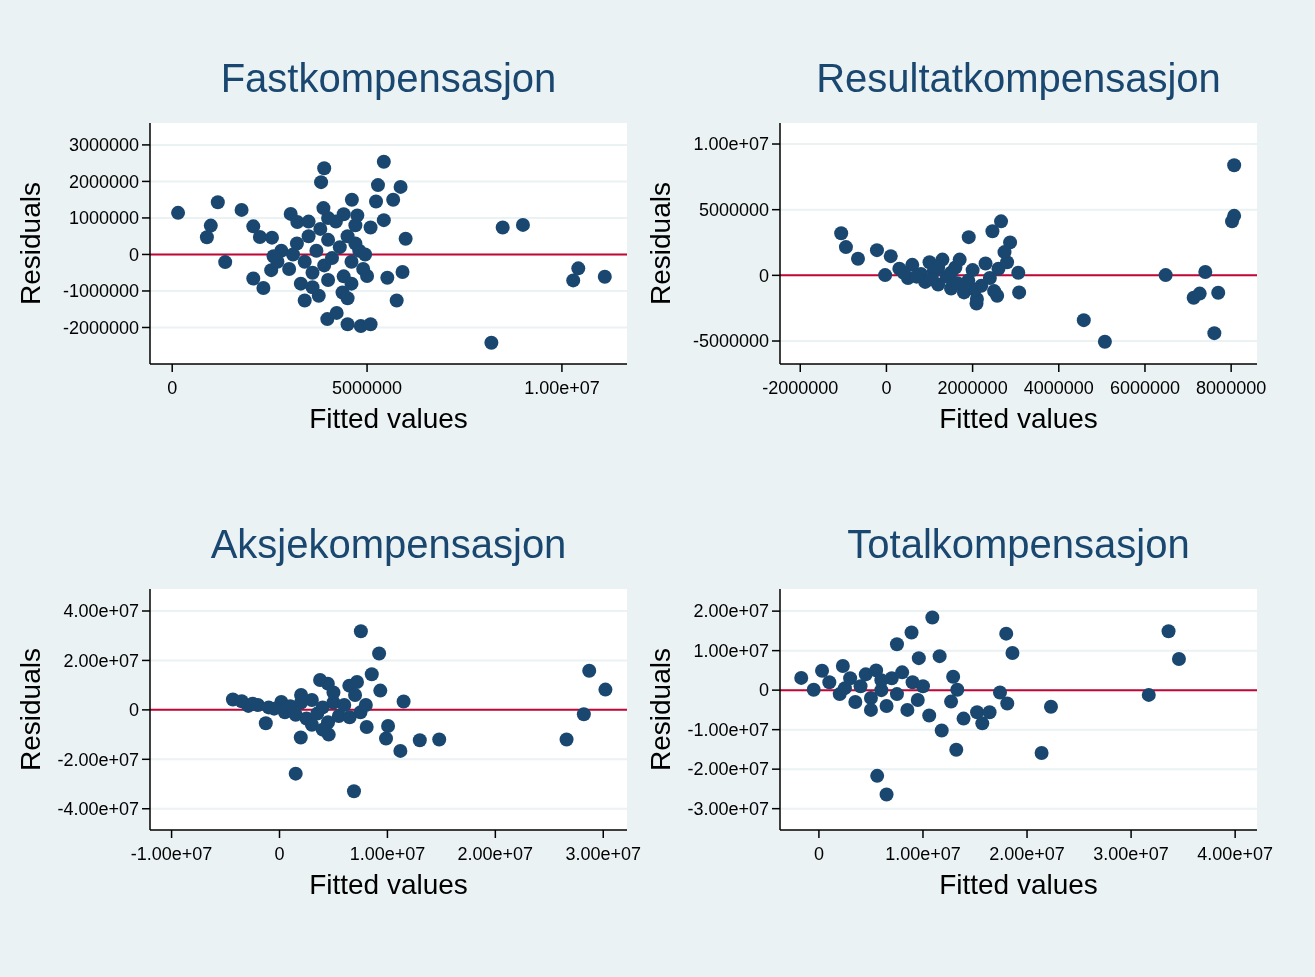 This screenshot has height=977, width=1315. I want to click on y-tick-label: -1000000, so click(100, 291).